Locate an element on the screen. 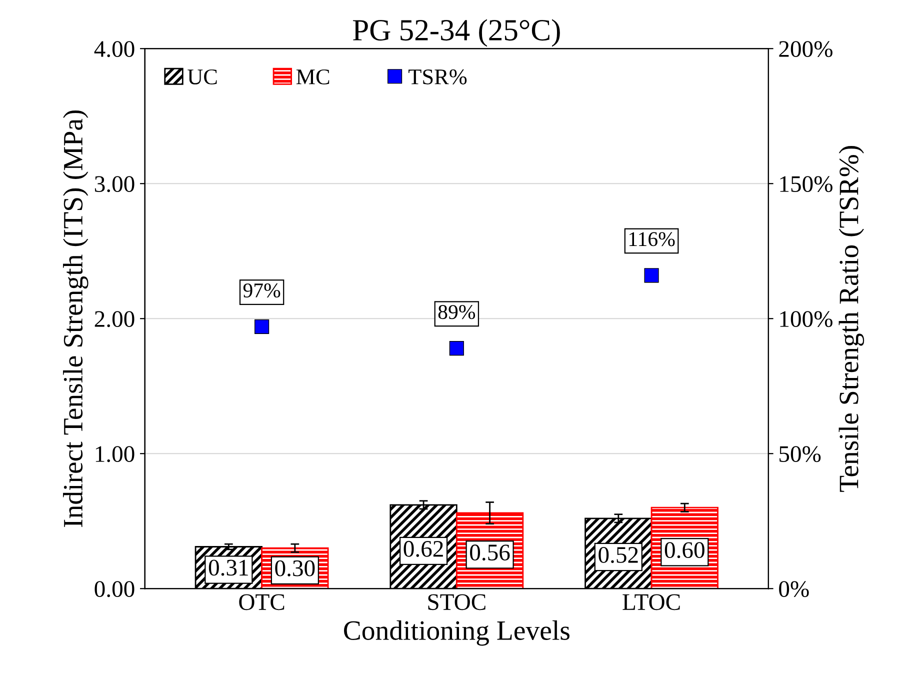 This screenshot has width=917, height=675. x-tick-label: STOC is located at coordinates (457, 602).